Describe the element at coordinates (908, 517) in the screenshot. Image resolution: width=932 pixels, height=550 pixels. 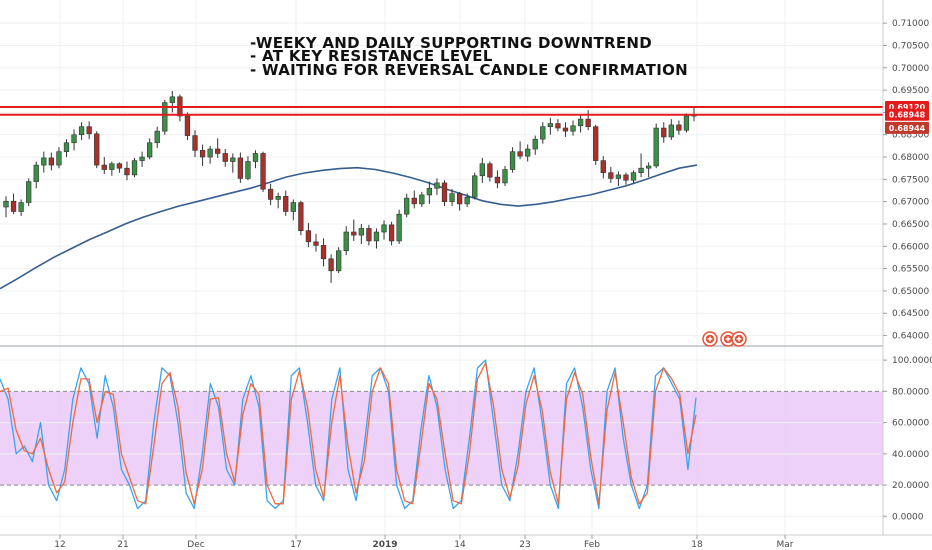
I see `stochastic-tick-label: 0.0000` at that location.